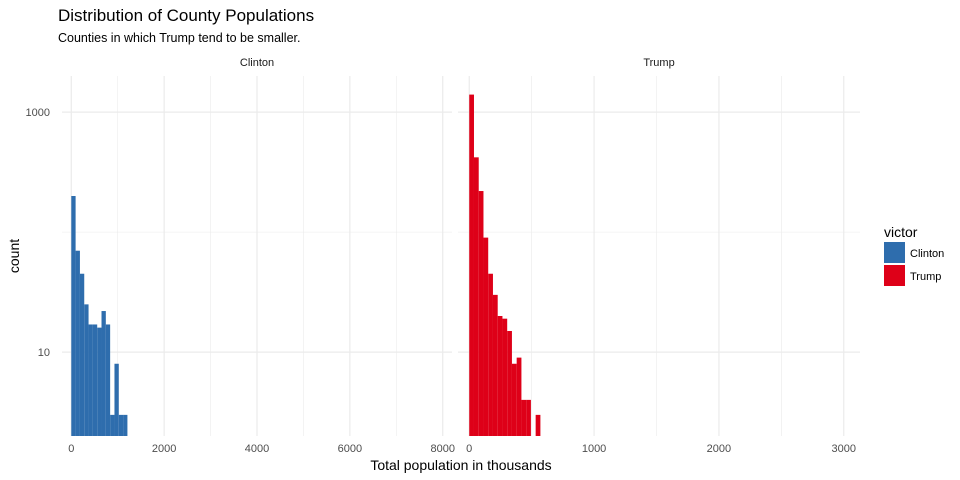 This screenshot has width=960, height=480. Describe the element at coordinates (186, 15) in the screenshot. I see `chart-title: Distribution of County Populations` at that location.